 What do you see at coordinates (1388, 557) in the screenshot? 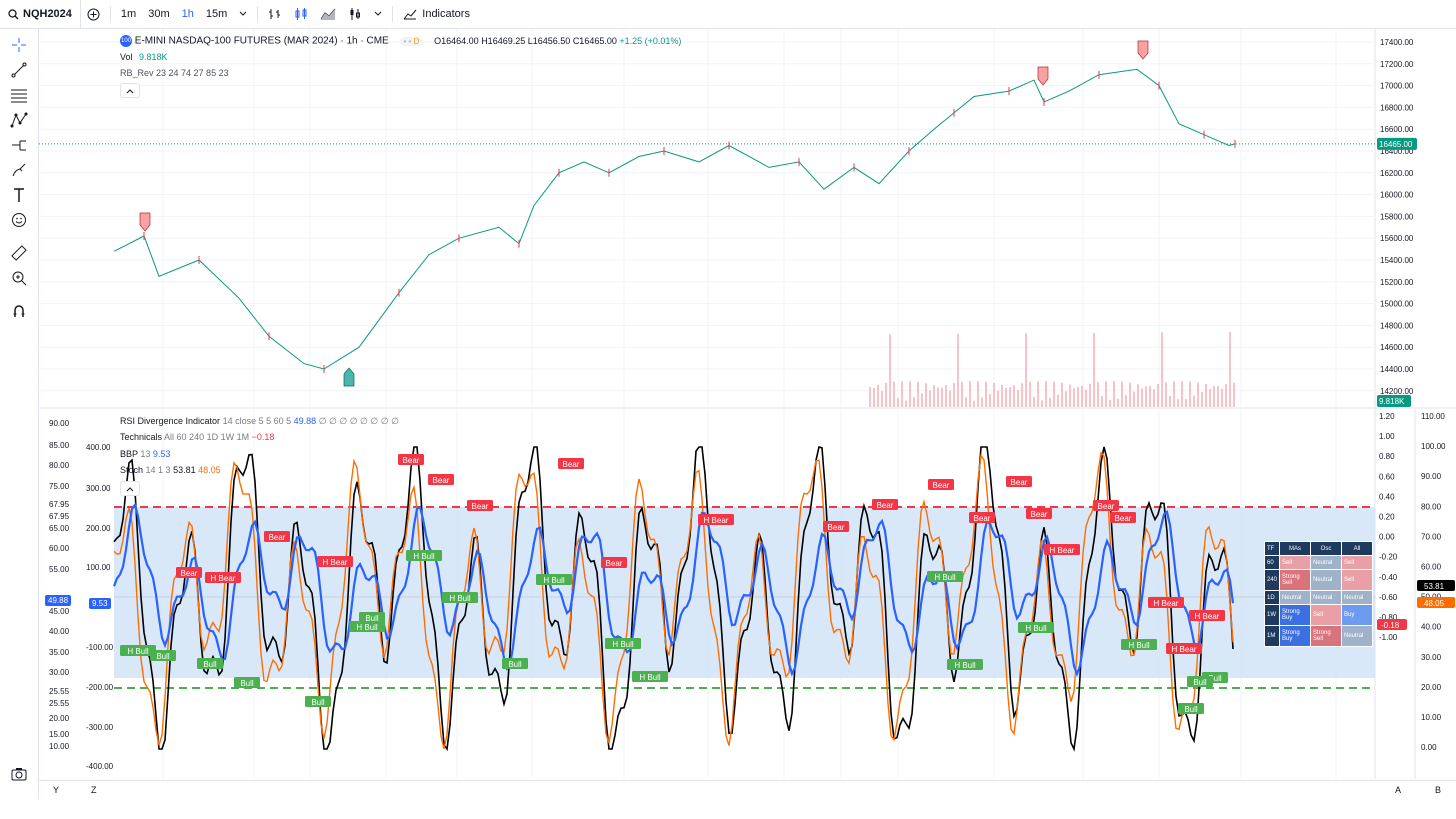
I see `tech-tick: -0.20` at bounding box center [1388, 557].